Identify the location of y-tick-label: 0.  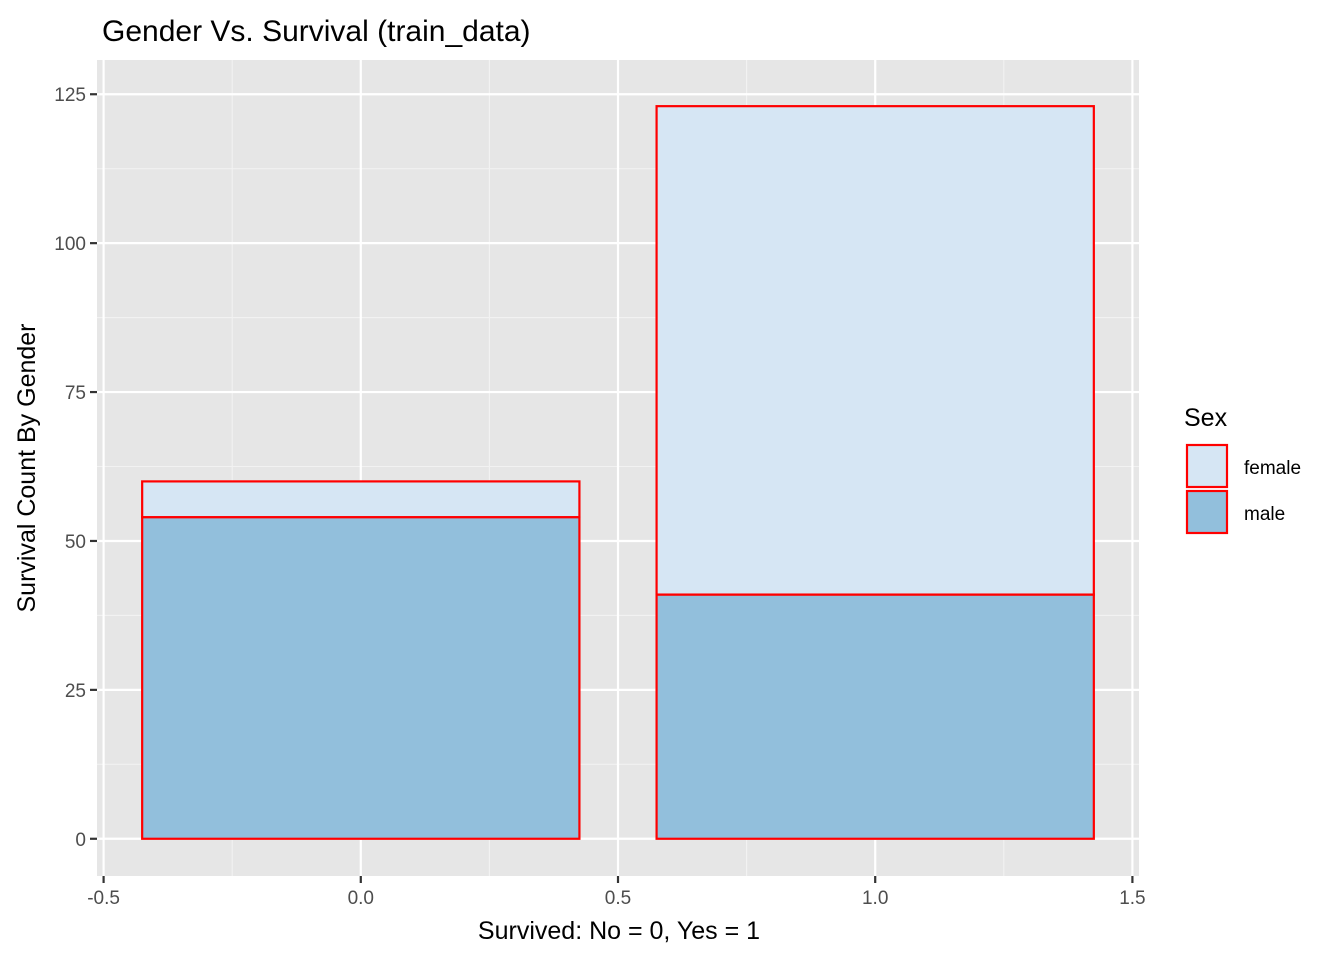
(80, 840).